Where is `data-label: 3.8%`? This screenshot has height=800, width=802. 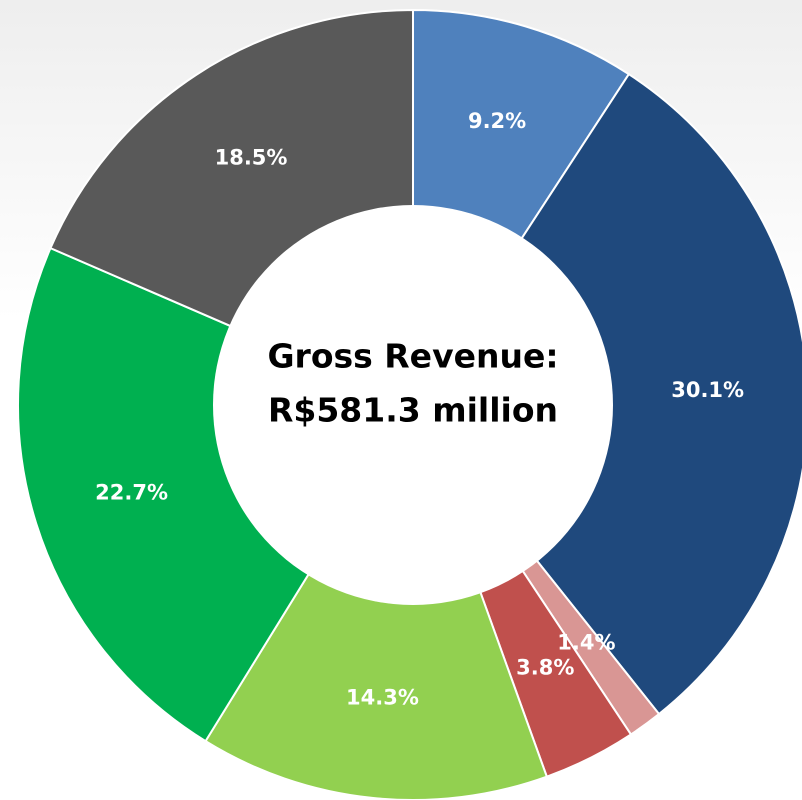 data-label: 3.8% is located at coordinates (545, 668).